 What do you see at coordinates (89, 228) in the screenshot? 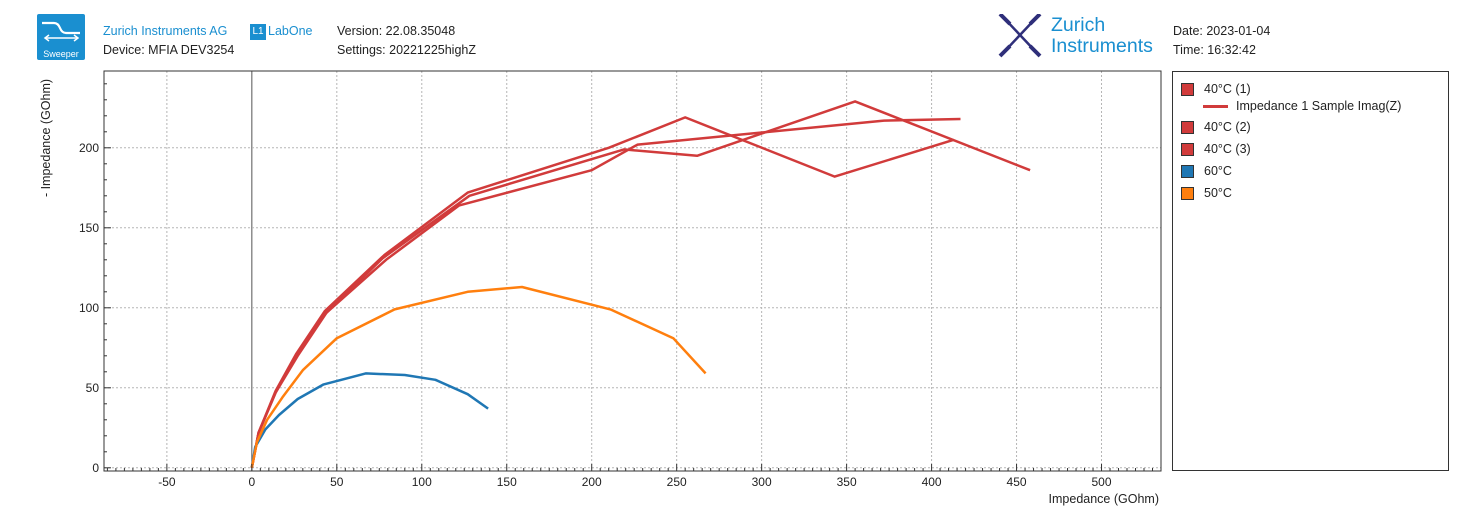
I see `y-tick-label: 150` at bounding box center [89, 228].